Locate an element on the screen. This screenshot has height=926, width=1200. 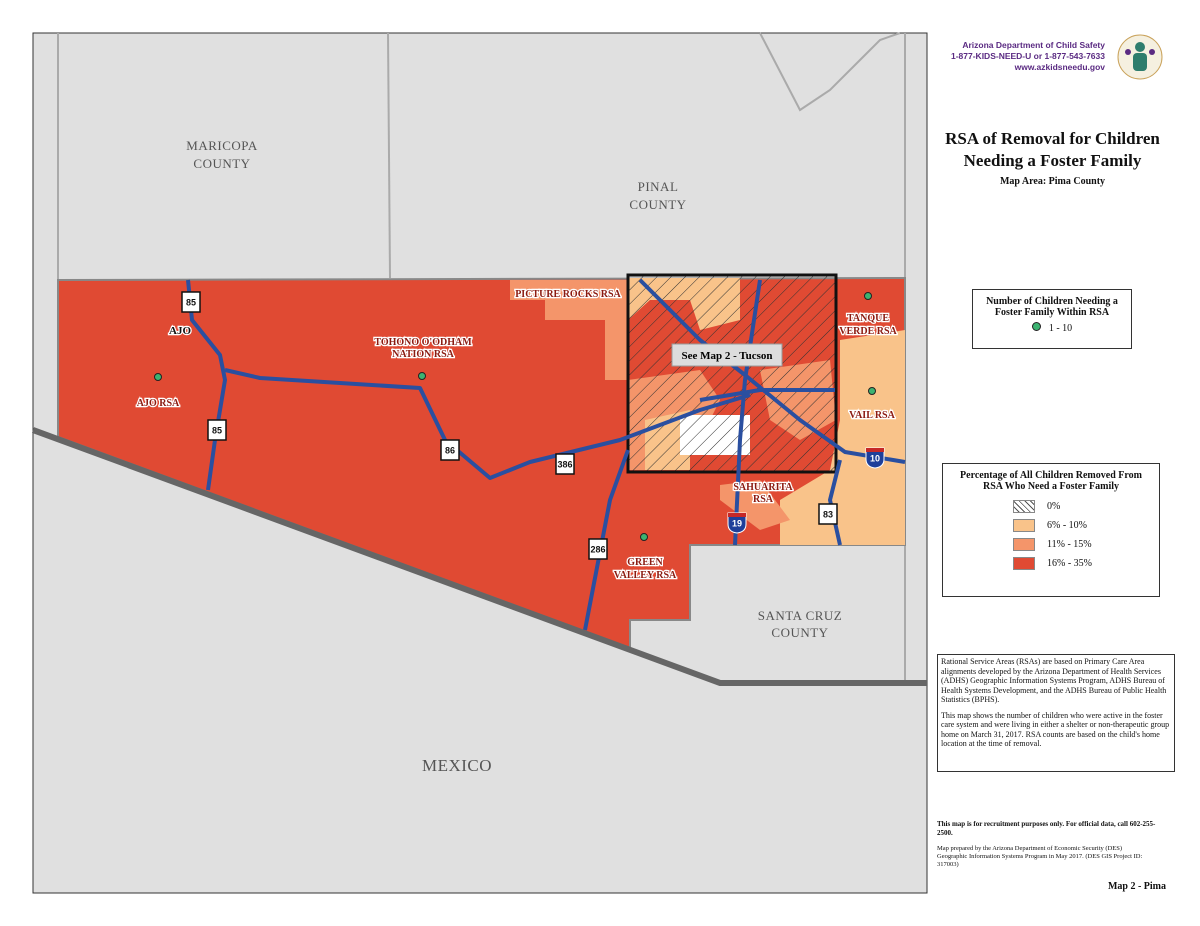
legend-item: 1 - 10 is located at coordinates (1052, 328).